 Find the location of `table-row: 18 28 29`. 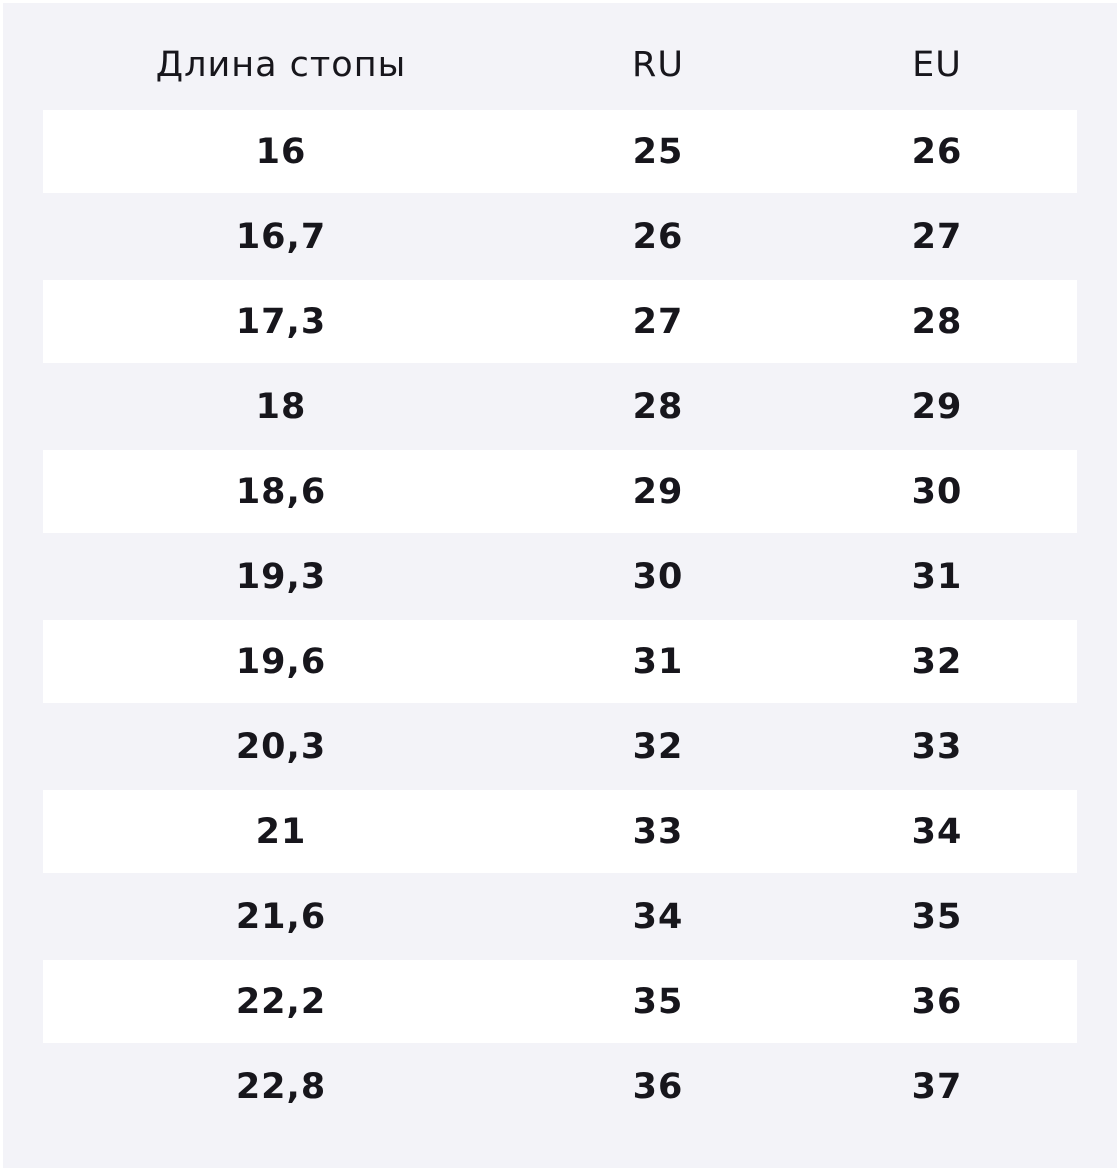

table-row: 18 28 29 is located at coordinates (560, 406).